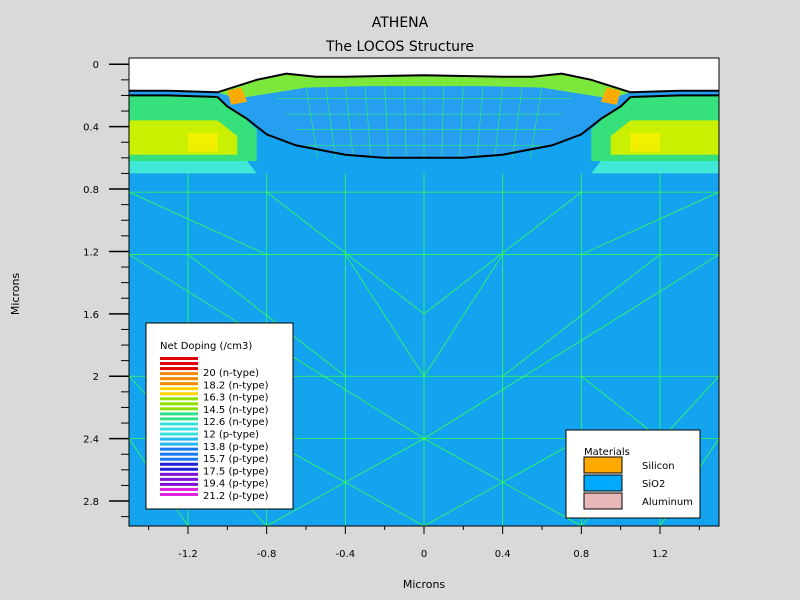  What do you see at coordinates (91, 315) in the screenshot?
I see `y-tick-label: 1.6` at bounding box center [91, 315].